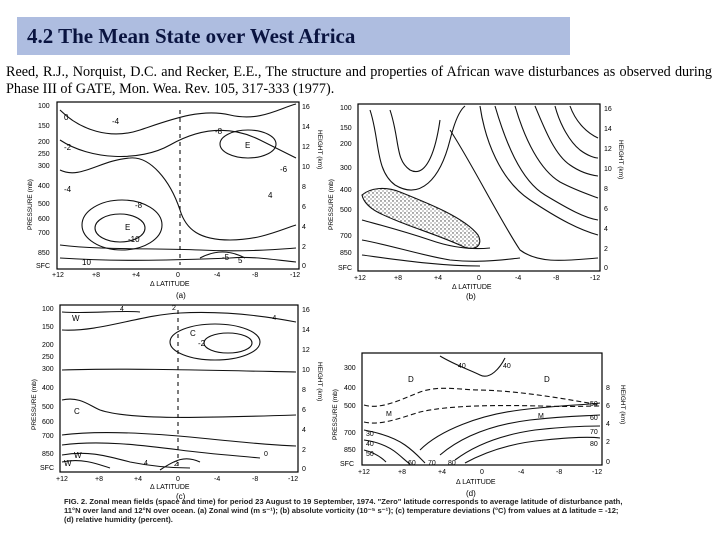 The height and width of the screenshot is (540, 720). What do you see at coordinates (44, 154) in the screenshot?
I see `pressure-tick: 250` at bounding box center [44, 154].